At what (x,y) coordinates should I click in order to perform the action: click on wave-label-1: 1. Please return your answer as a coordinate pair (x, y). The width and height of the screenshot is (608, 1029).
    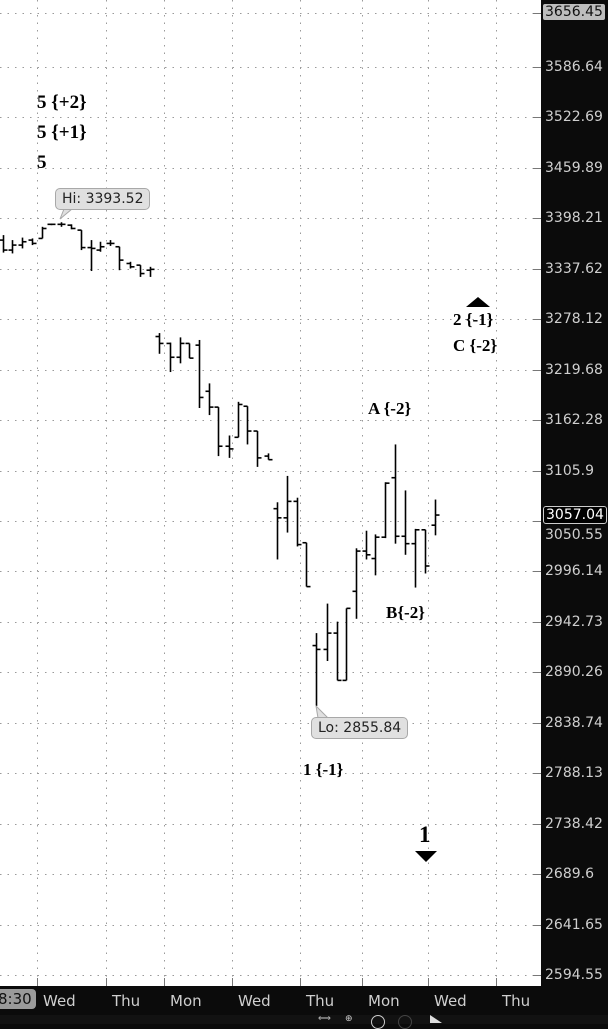
    Looking at the image, I should click on (425, 834).